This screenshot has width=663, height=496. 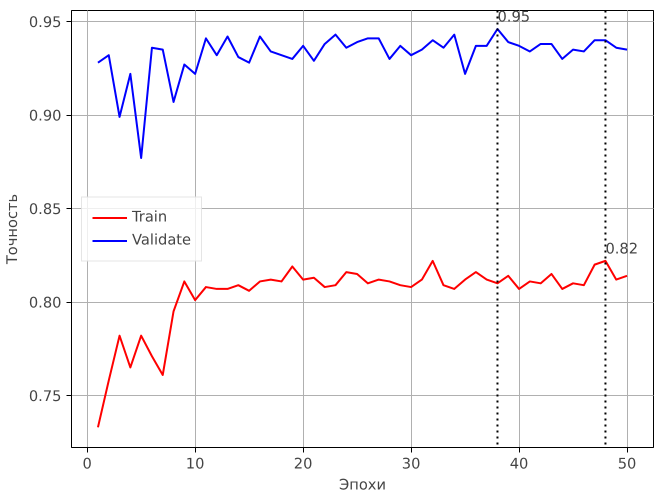 What do you see at coordinates (627, 464) in the screenshot?
I see `x-tick-label: 50` at bounding box center [627, 464].